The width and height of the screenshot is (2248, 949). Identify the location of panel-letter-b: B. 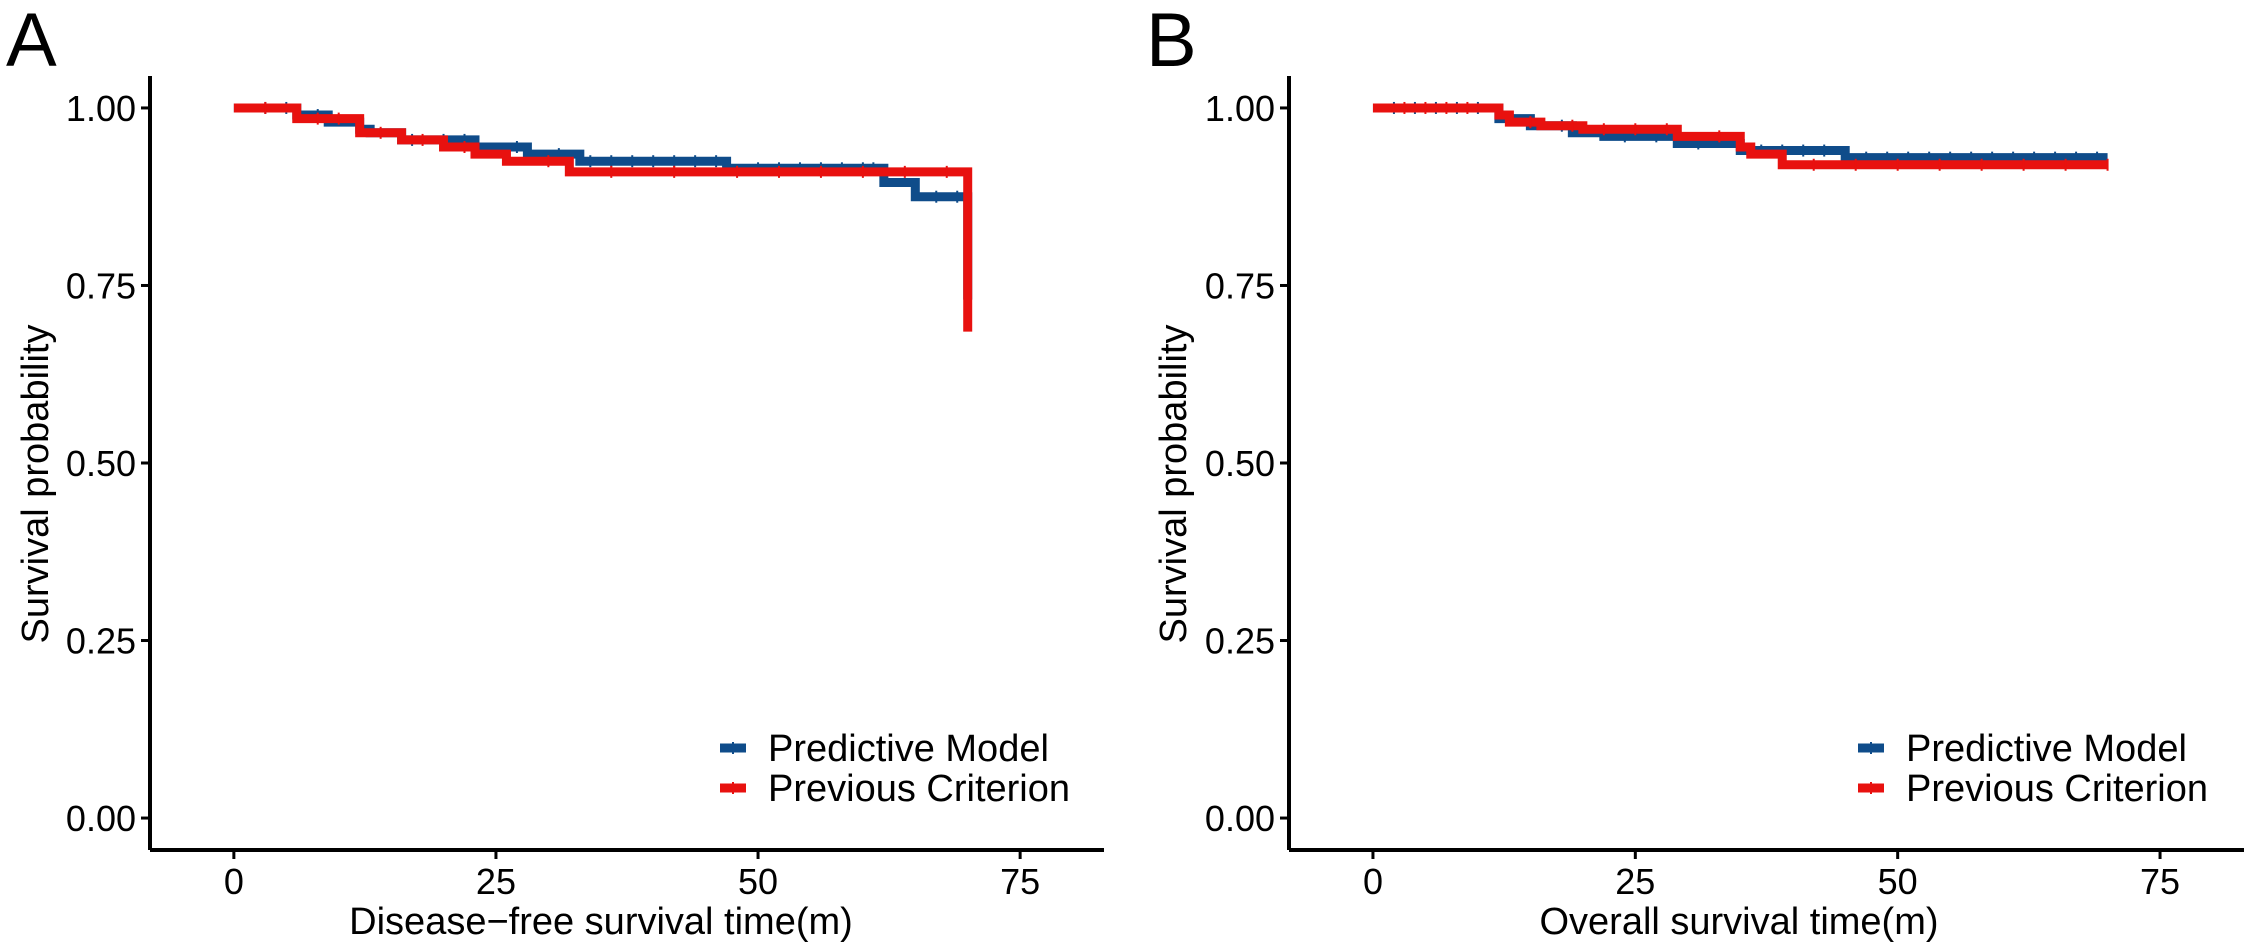
(1171, 41).